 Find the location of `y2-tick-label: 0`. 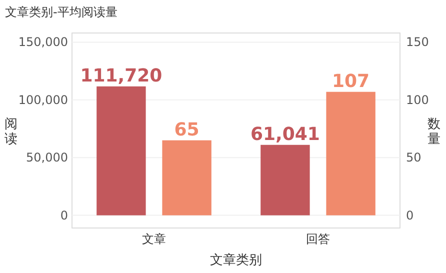

y2-tick-label: 0 is located at coordinates (410, 215).